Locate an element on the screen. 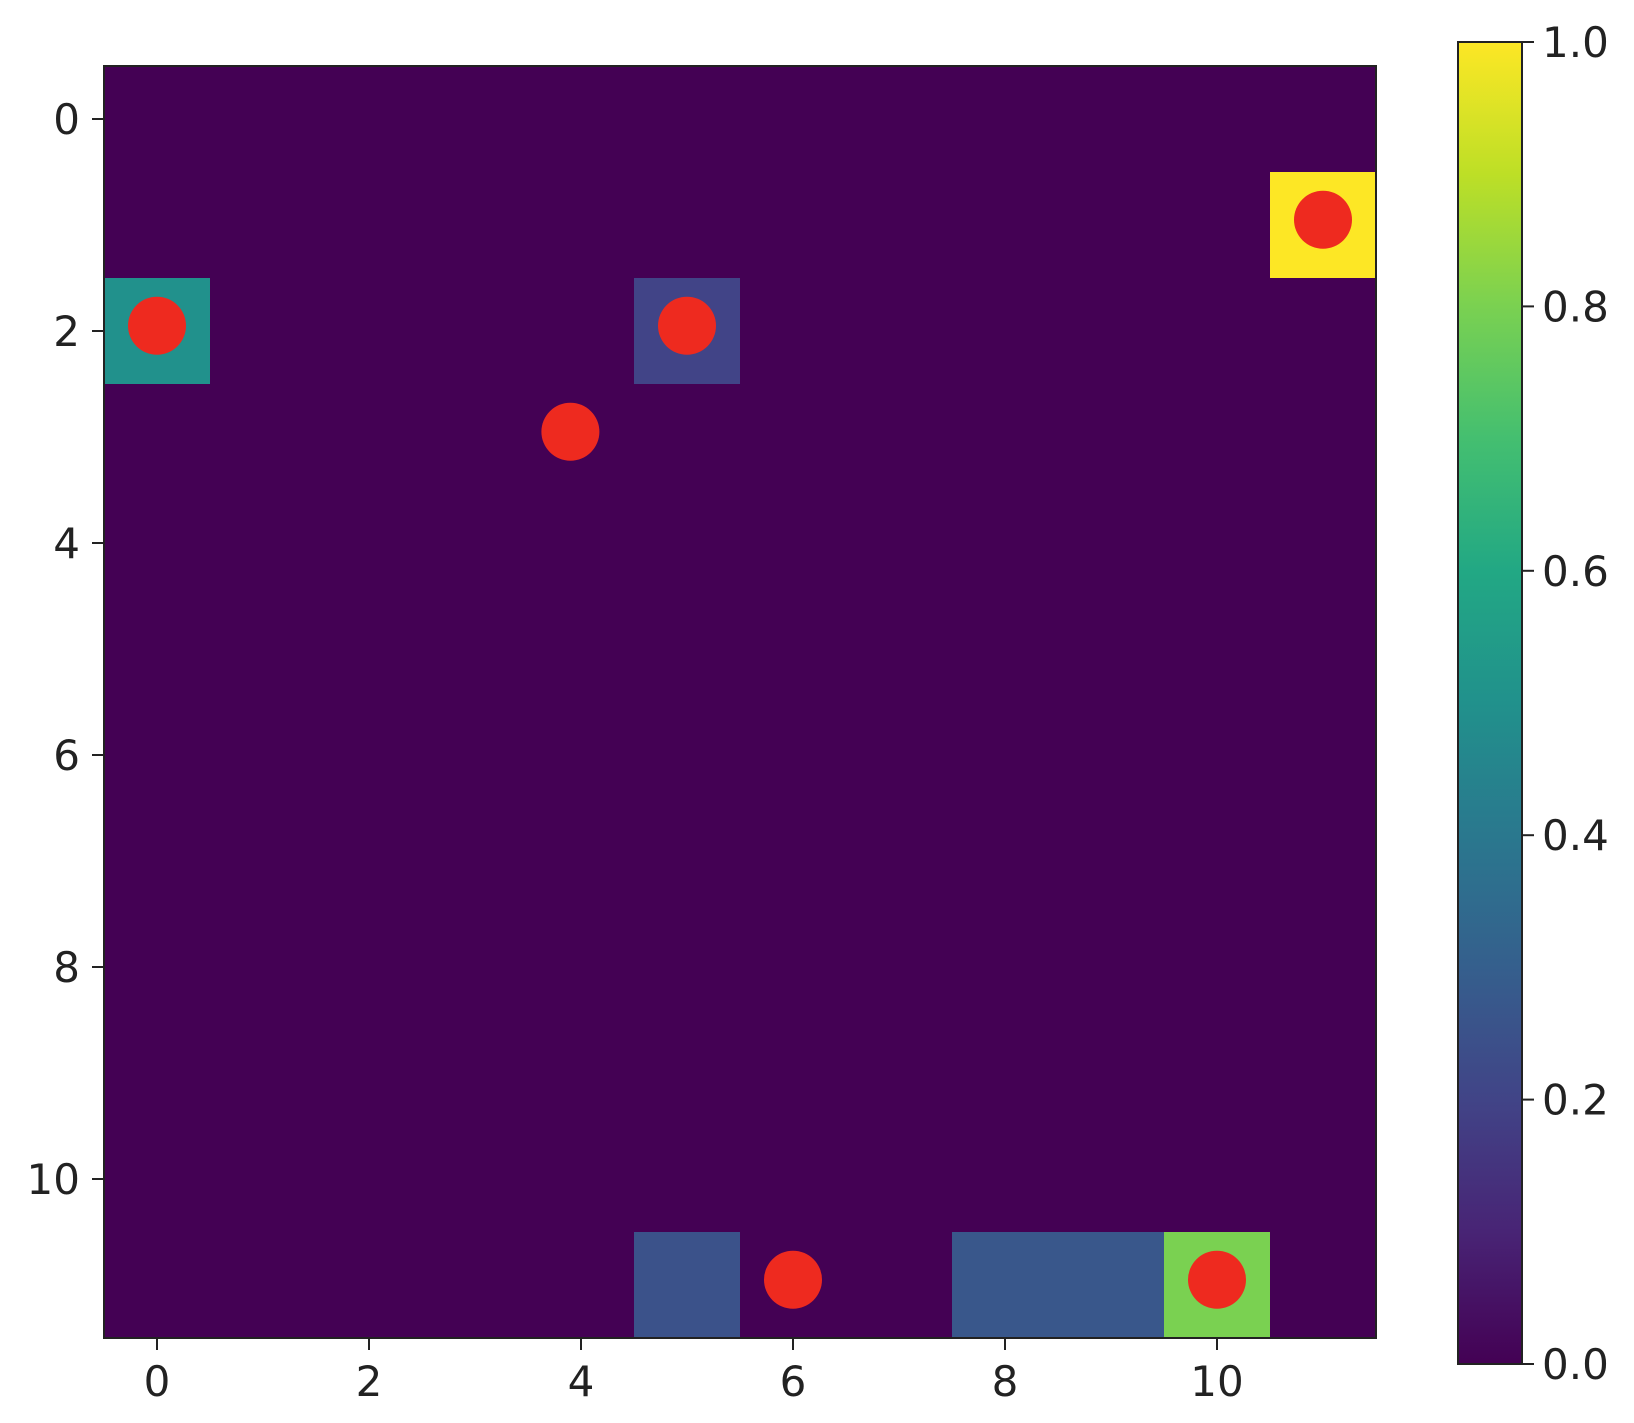 The height and width of the screenshot is (1423, 1634). x-tick-label: 6 is located at coordinates (793, 1381).